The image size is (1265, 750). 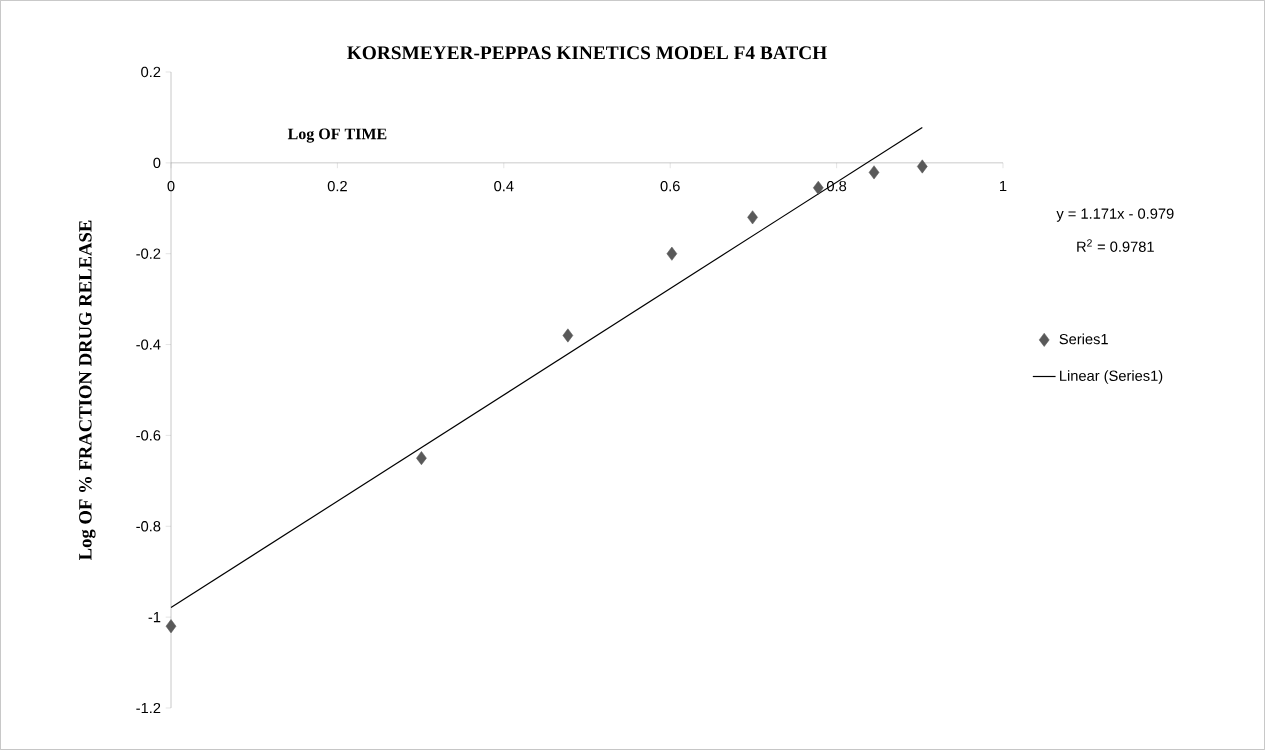 I want to click on y-tick-label: -0.2, so click(x=148, y=253).